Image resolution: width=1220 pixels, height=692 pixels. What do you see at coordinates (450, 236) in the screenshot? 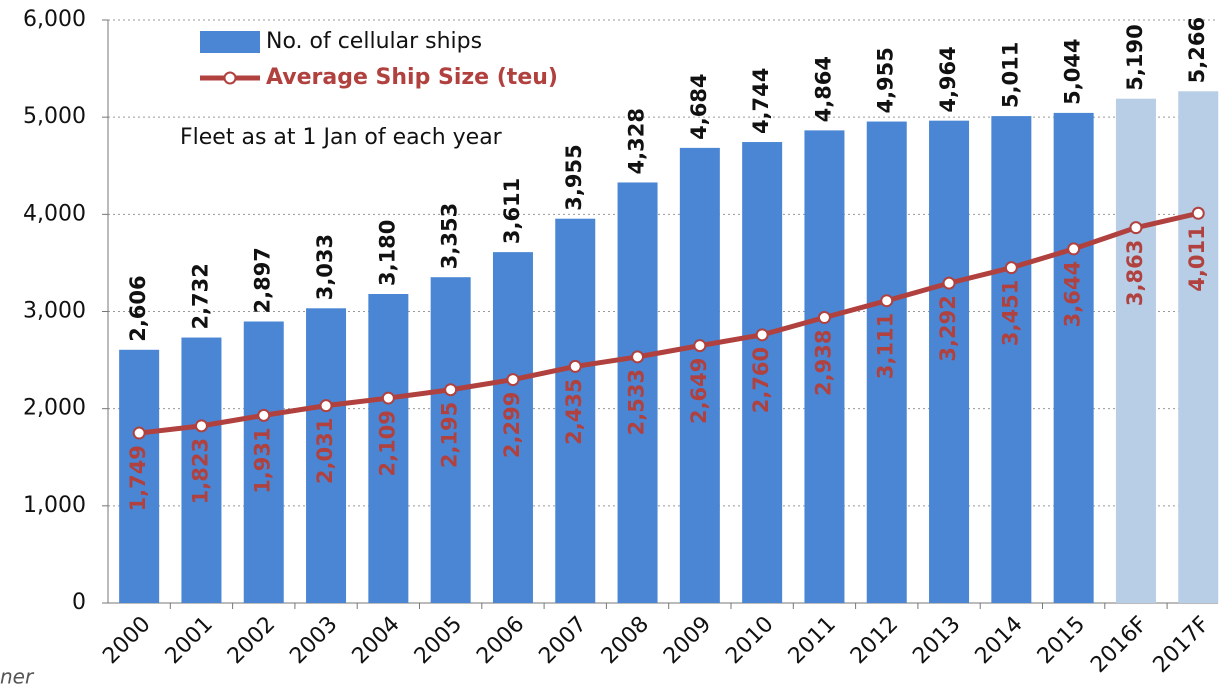
I see `bar-value-label: 3,353` at bounding box center [450, 236].